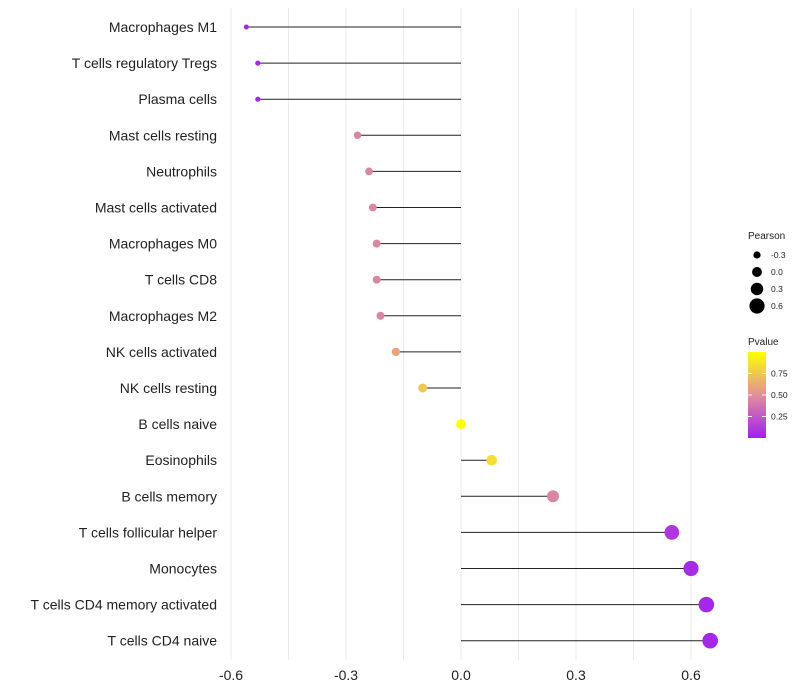  What do you see at coordinates (778, 255) in the screenshot?
I see `size-legend-label: -0.3` at bounding box center [778, 255].